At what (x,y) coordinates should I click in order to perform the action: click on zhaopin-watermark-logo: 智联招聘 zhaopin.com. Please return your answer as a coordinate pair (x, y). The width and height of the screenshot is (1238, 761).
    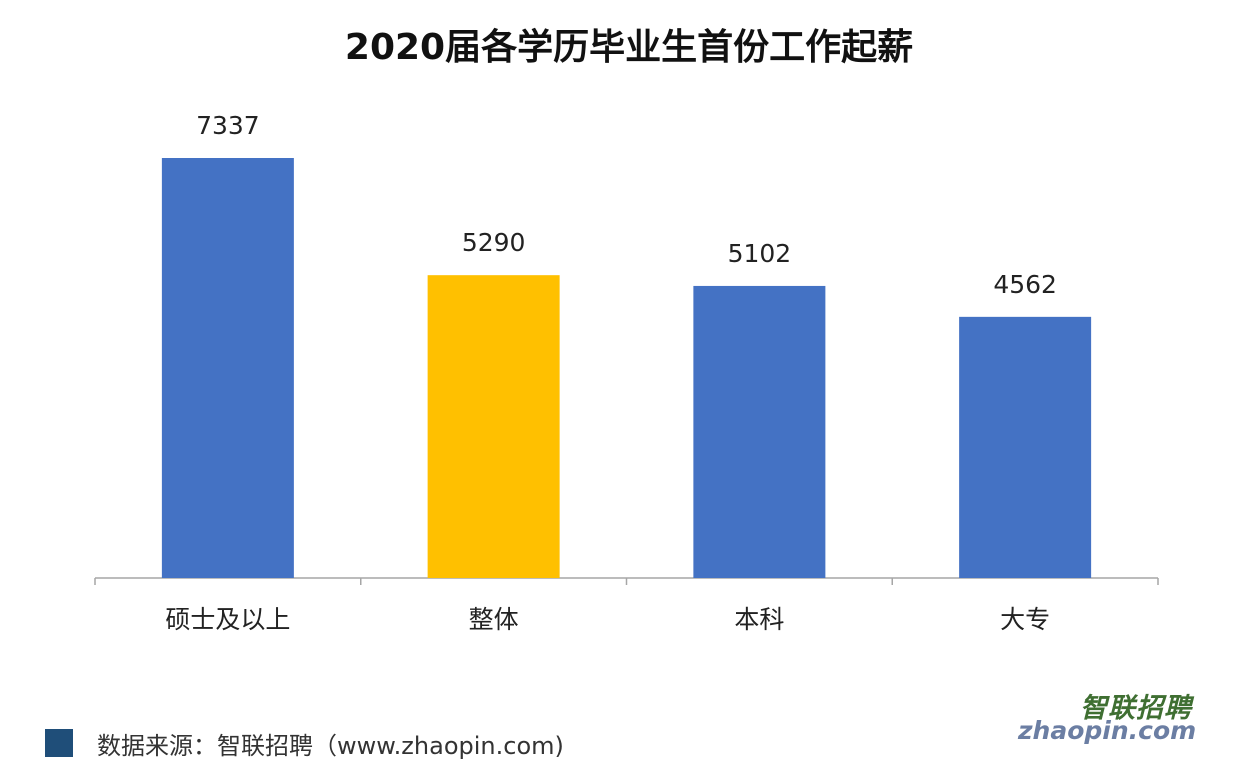
    Looking at the image, I should click on (1115, 717).